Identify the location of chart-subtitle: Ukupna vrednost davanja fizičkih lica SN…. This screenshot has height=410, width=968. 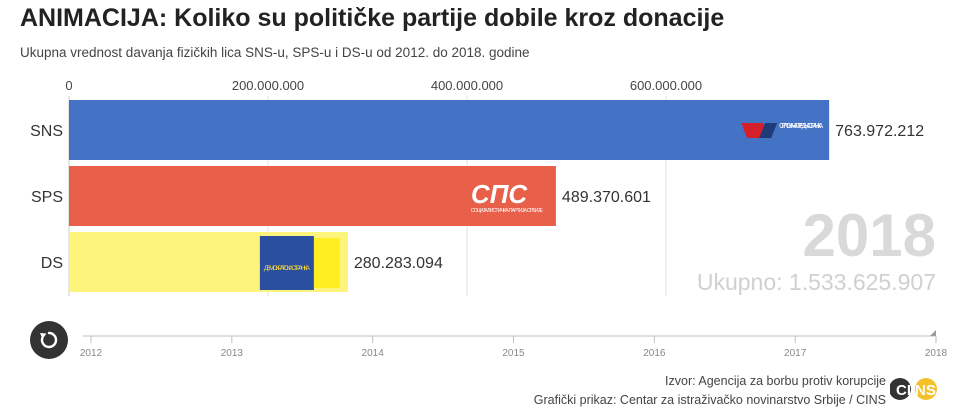
(275, 52).